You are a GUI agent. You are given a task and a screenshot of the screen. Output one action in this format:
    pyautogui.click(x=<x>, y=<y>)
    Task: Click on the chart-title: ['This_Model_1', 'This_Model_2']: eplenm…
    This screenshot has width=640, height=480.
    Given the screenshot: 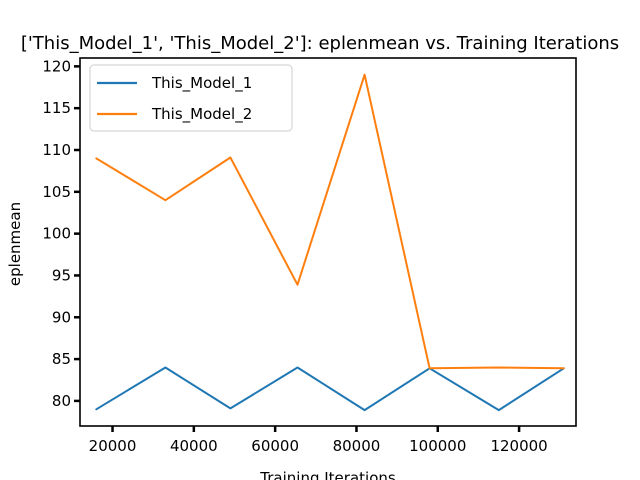 What is the action you would take?
    pyautogui.click(x=320, y=43)
    